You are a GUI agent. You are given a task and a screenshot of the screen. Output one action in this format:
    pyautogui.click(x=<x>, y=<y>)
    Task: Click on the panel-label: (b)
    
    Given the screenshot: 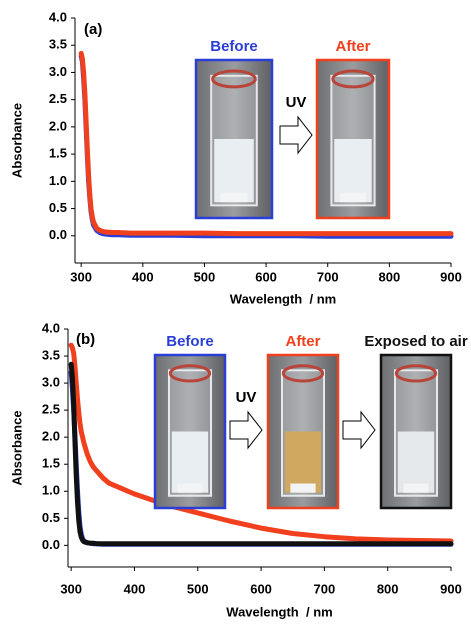 What is the action you would take?
    pyautogui.click(x=85, y=339)
    